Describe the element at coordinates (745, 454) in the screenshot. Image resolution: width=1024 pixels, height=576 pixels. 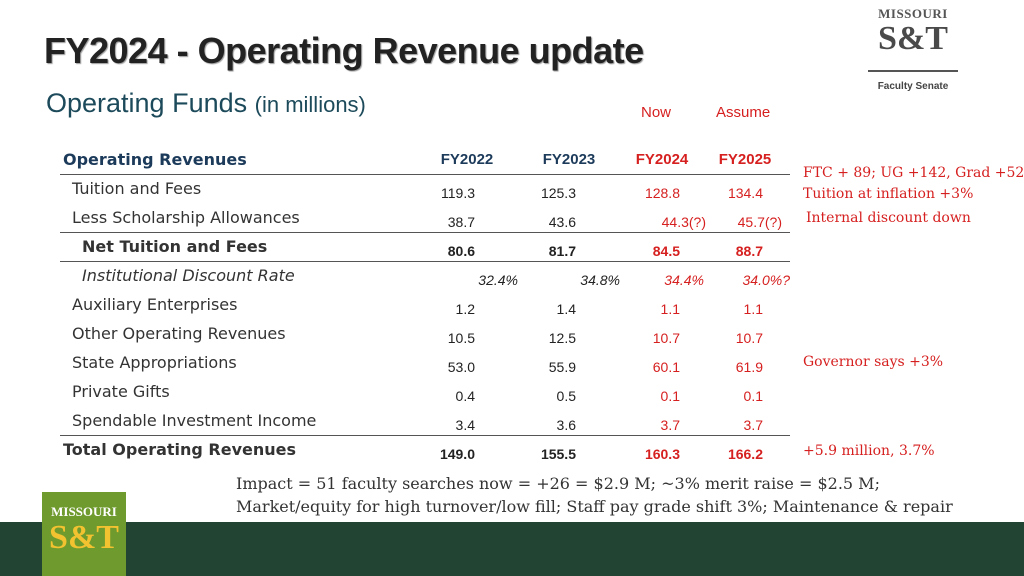
I see `cell: 166.2` at that location.